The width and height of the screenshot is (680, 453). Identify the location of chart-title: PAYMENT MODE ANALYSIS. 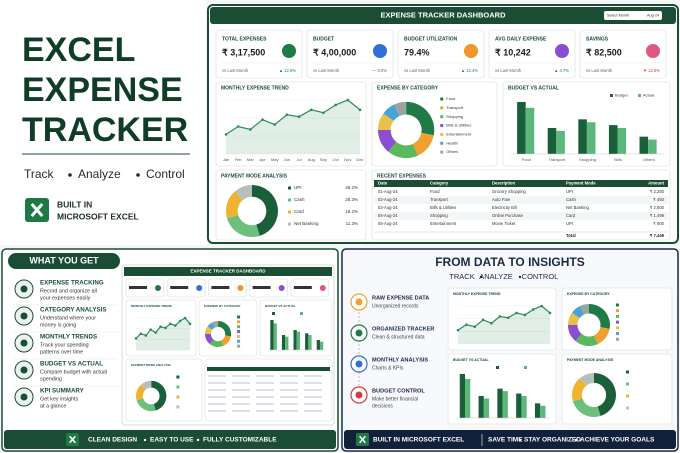
(151, 365).